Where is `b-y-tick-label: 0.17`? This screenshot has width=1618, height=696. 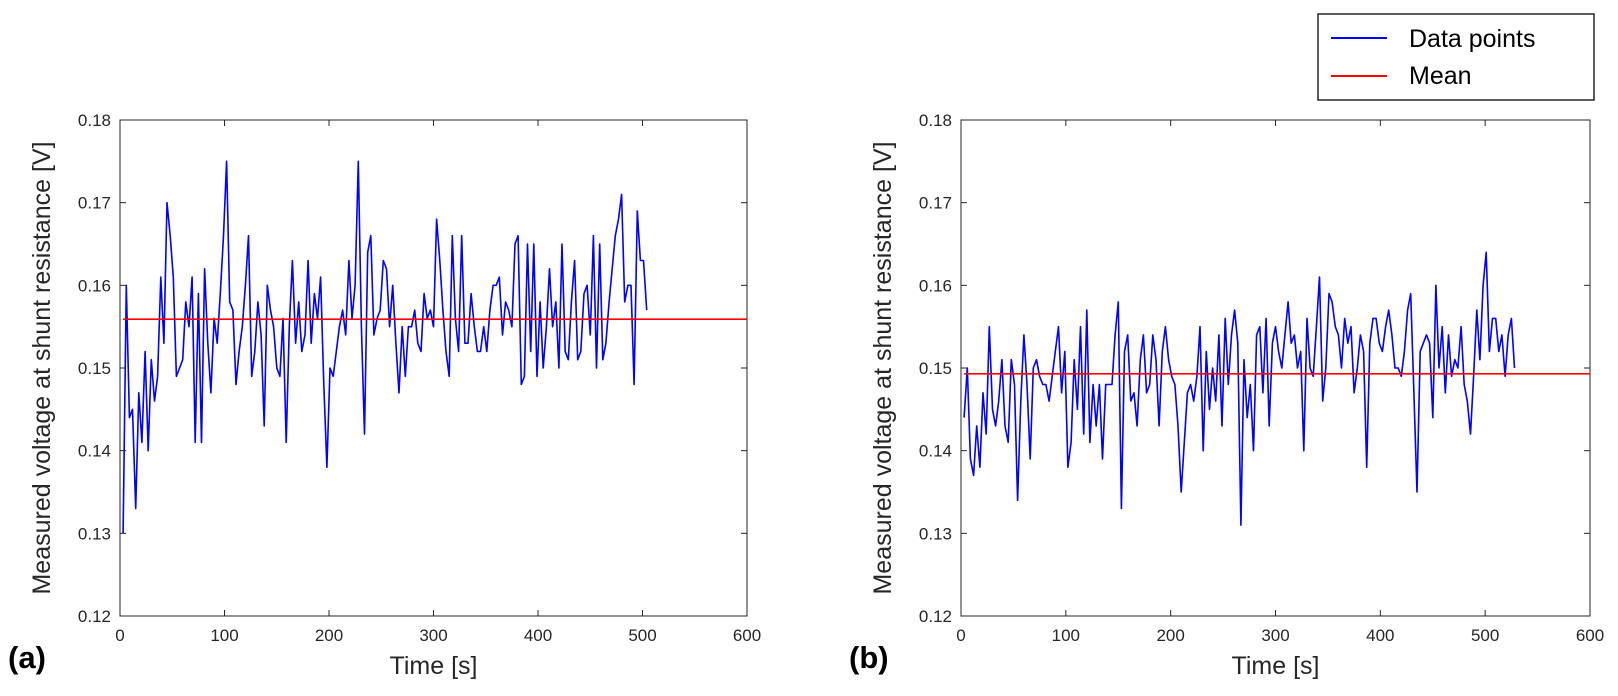 b-y-tick-label: 0.17 is located at coordinates (935, 203).